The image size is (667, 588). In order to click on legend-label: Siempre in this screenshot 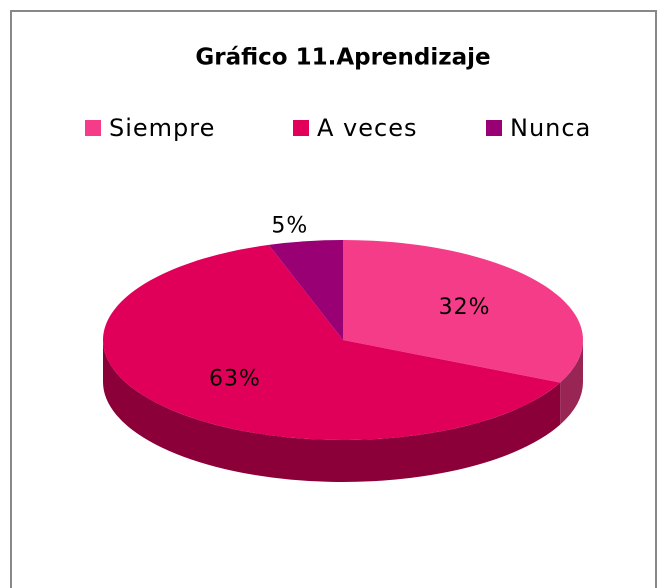, I will do `click(162, 128)`.